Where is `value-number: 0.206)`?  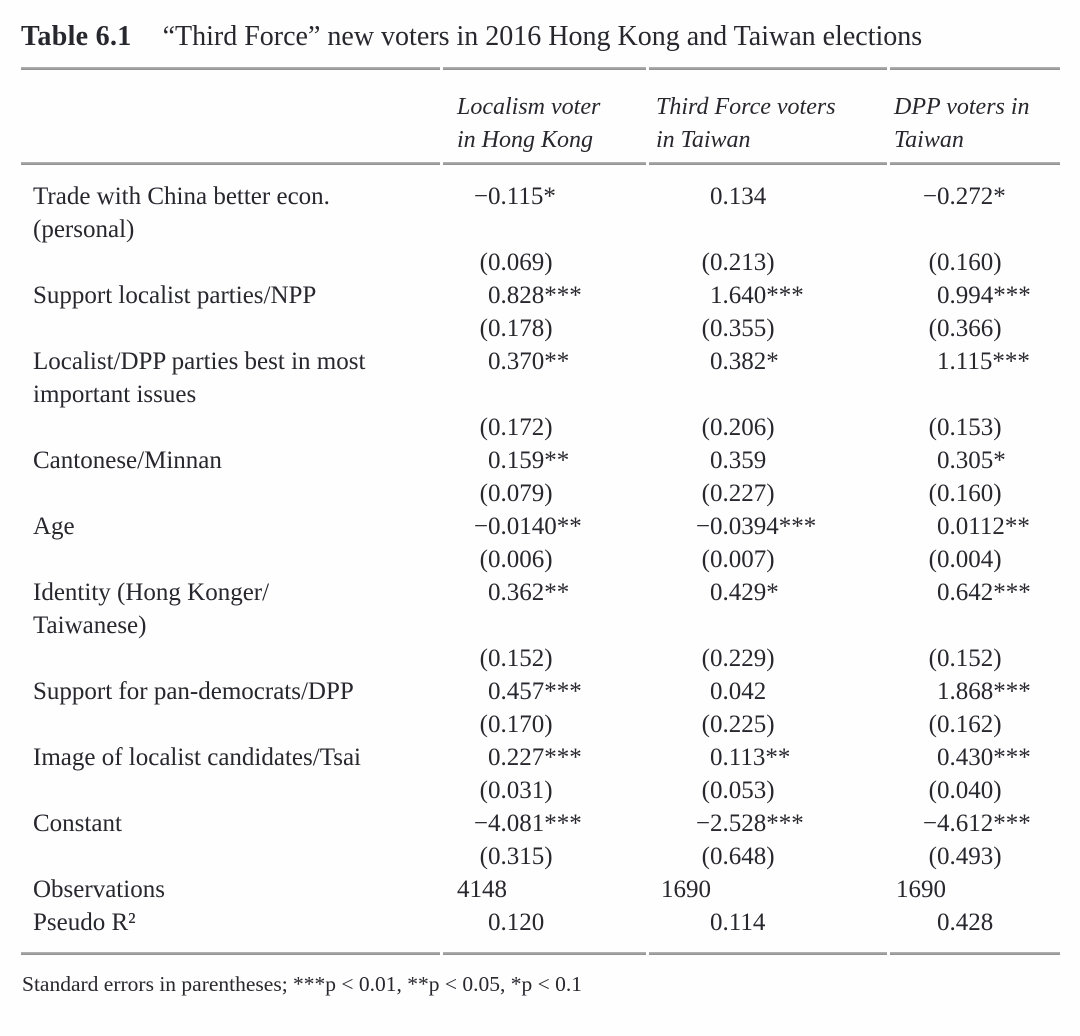
value-number: 0.206) is located at coordinates (742, 427).